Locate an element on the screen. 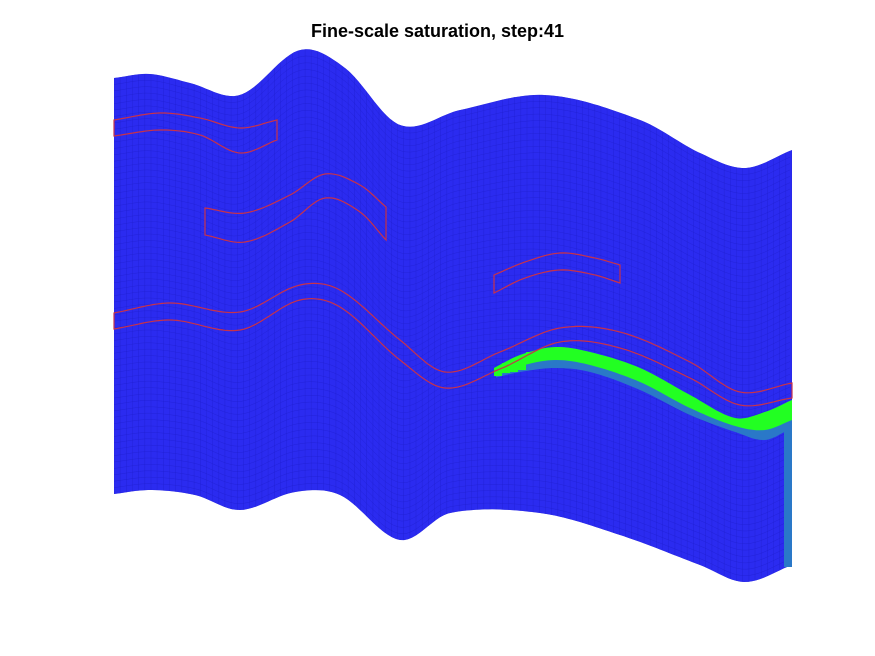 The height and width of the screenshot is (656, 875). outline-band-lower is located at coordinates (453, 344).